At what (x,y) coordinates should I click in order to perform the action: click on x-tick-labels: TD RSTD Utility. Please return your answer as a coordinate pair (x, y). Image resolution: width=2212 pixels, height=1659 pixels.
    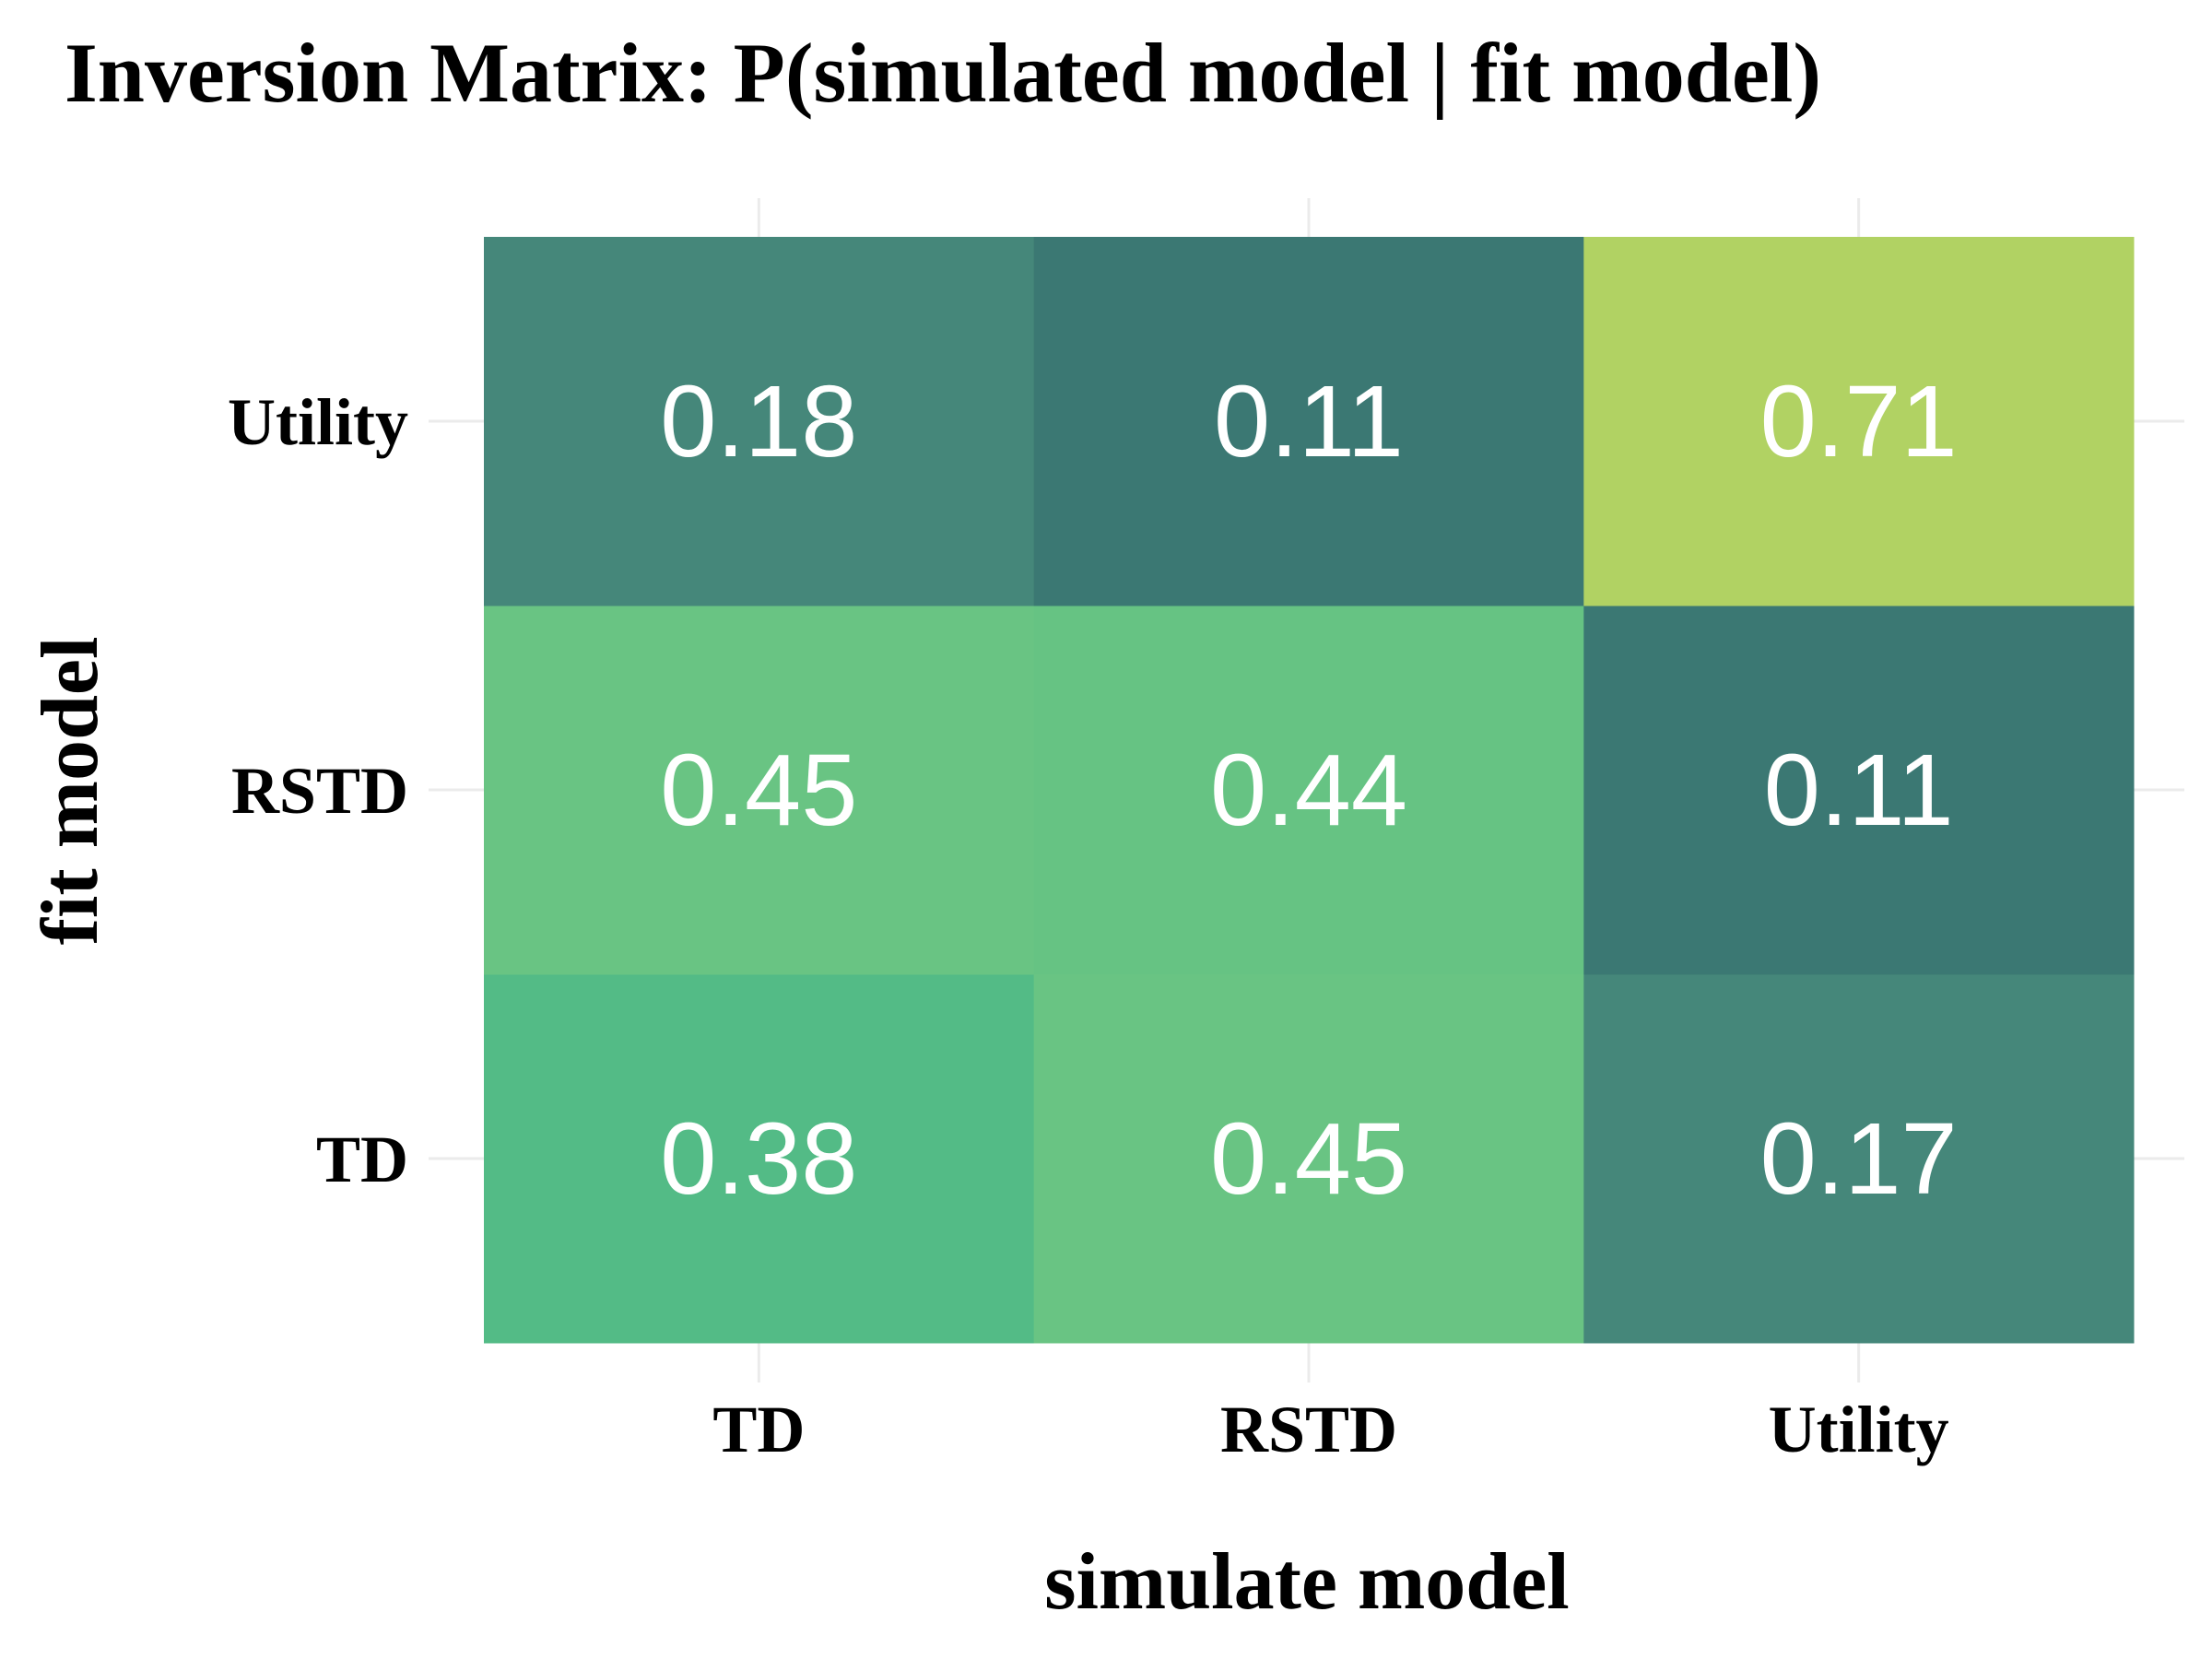
    Looking at the image, I should click on (1330, 1429).